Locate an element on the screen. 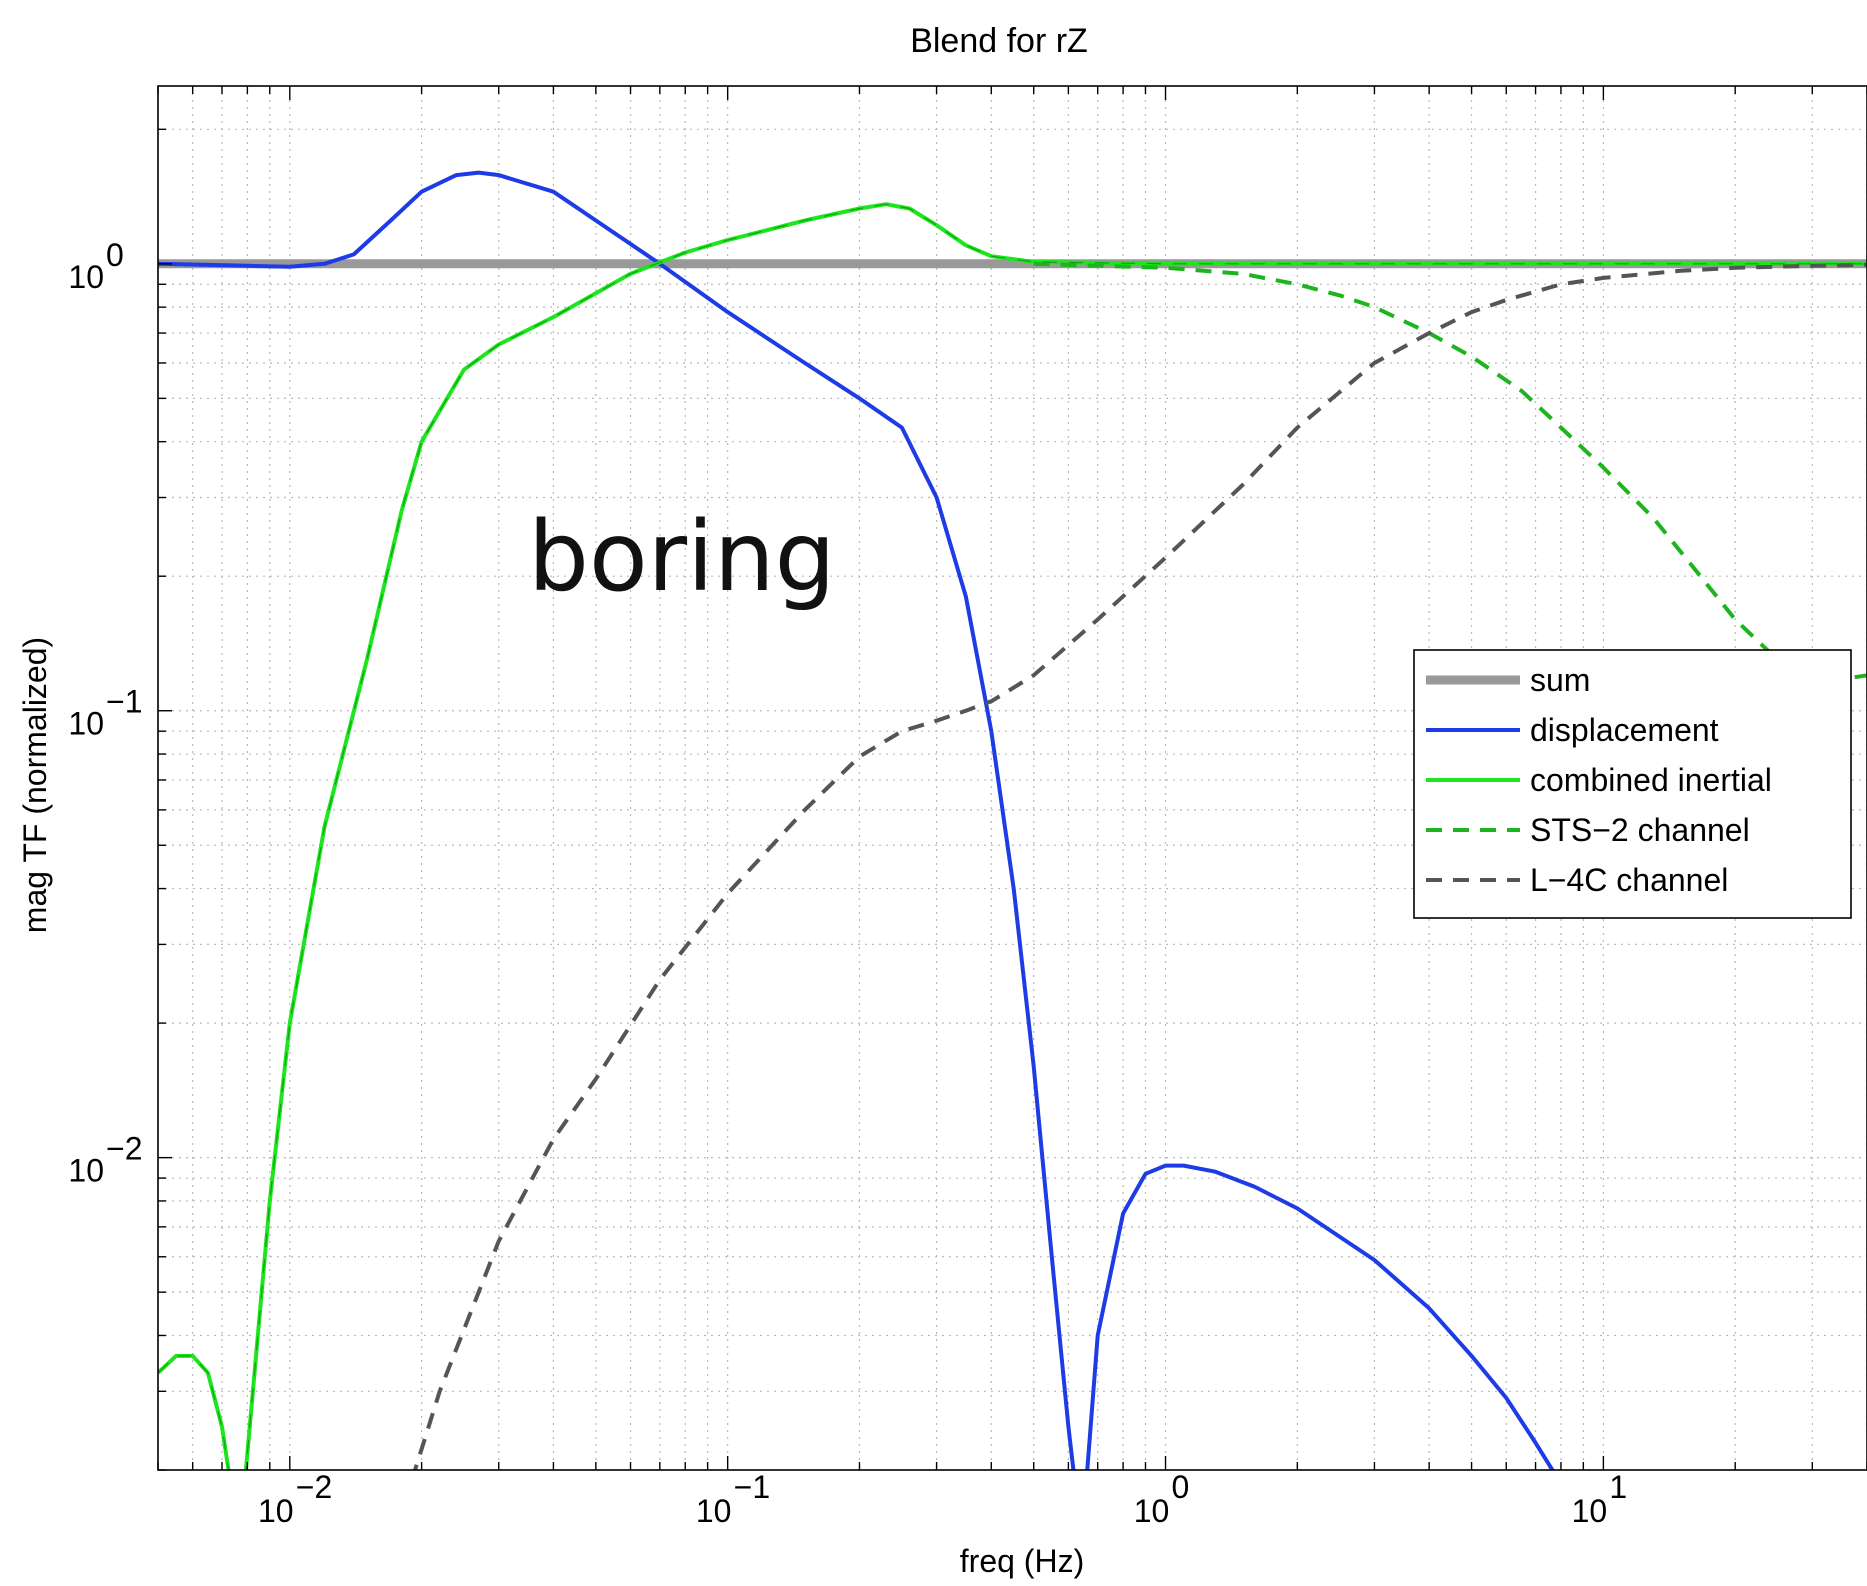 The height and width of the screenshot is (1586, 1867). y-tick-label-exponent: −2 is located at coordinates (124, 1149).